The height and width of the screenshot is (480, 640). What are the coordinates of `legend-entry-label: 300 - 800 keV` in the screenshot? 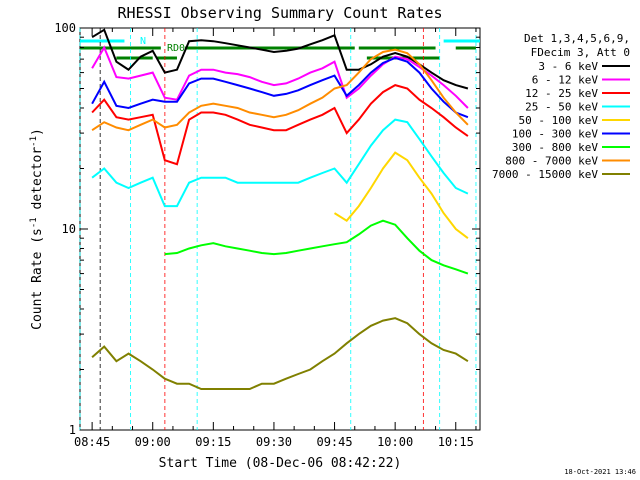 It's located at (555, 147).